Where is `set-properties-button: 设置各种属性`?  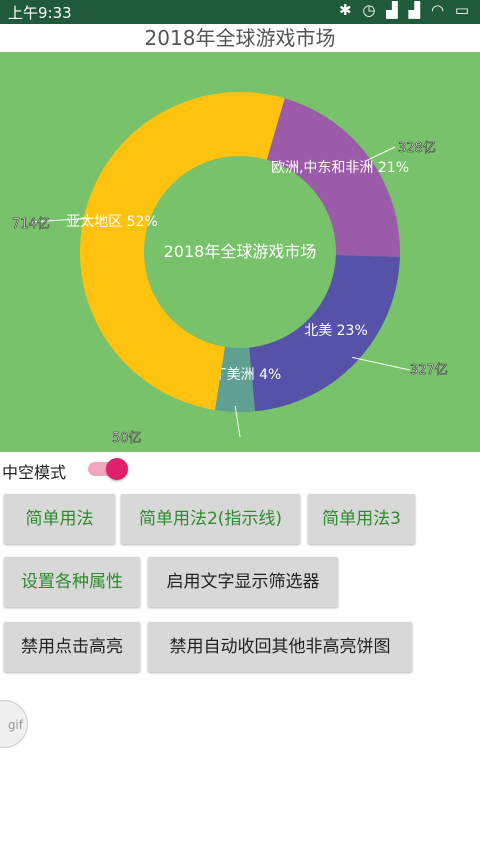
set-properties-button: 设置各种属性 is located at coordinates (72, 582).